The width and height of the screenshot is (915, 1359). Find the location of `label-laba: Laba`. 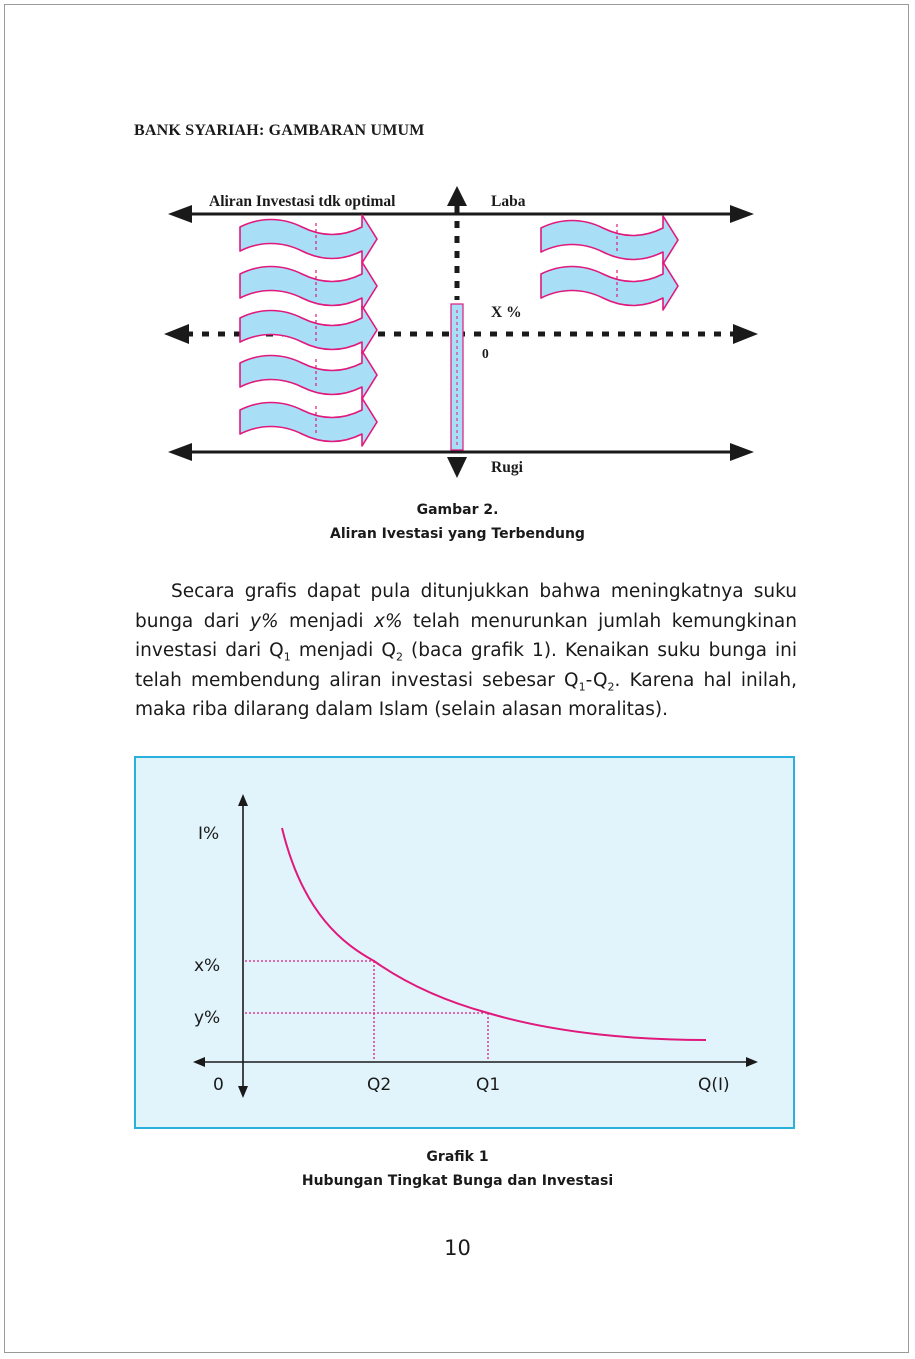

label-laba: Laba is located at coordinates (508, 201).